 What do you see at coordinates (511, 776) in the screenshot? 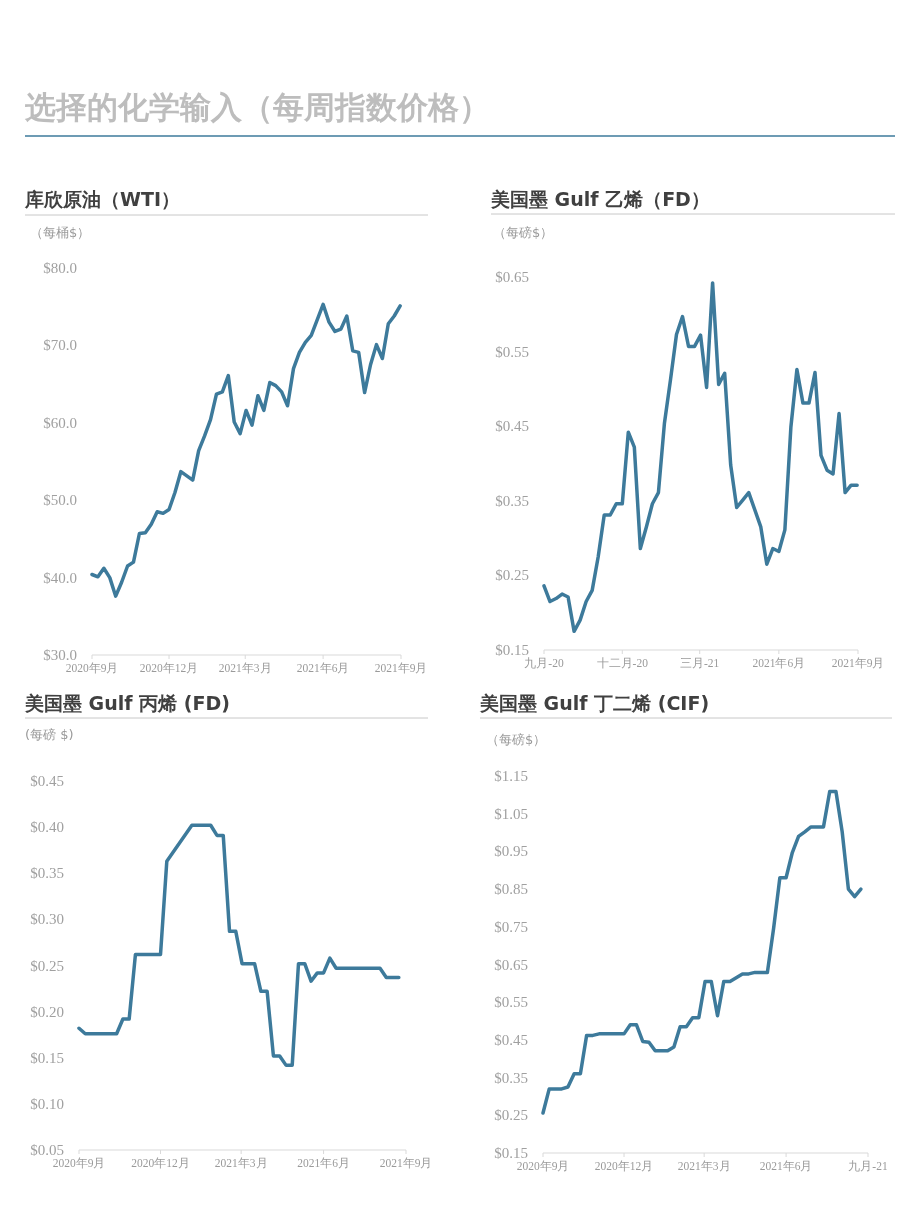
I see `y-tick-label: $1.15` at bounding box center [511, 776].